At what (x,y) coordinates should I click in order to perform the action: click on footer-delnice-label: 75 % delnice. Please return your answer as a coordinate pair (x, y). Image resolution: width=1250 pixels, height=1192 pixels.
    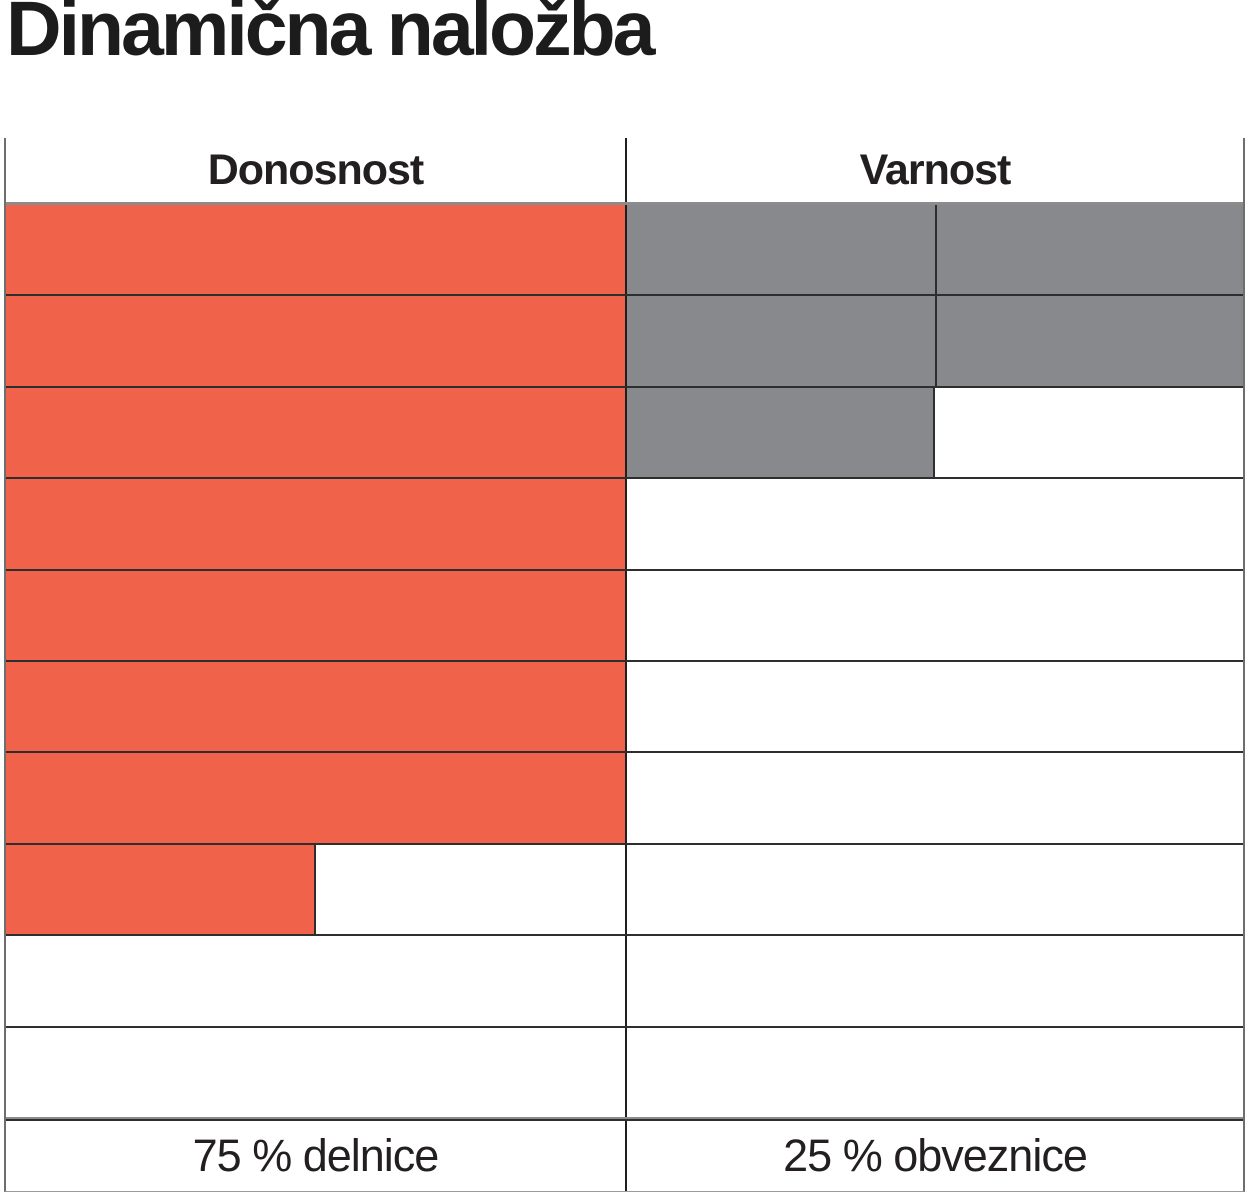
    Looking at the image, I should click on (316, 1156).